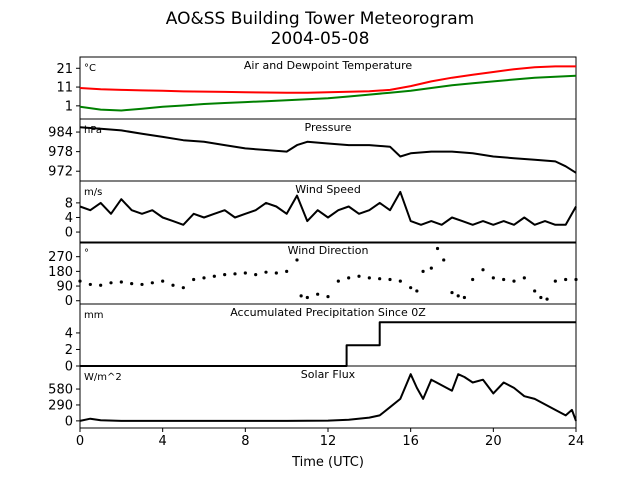  Describe the element at coordinates (93, 315) in the screenshot. I see `unit-label: mm` at that location.